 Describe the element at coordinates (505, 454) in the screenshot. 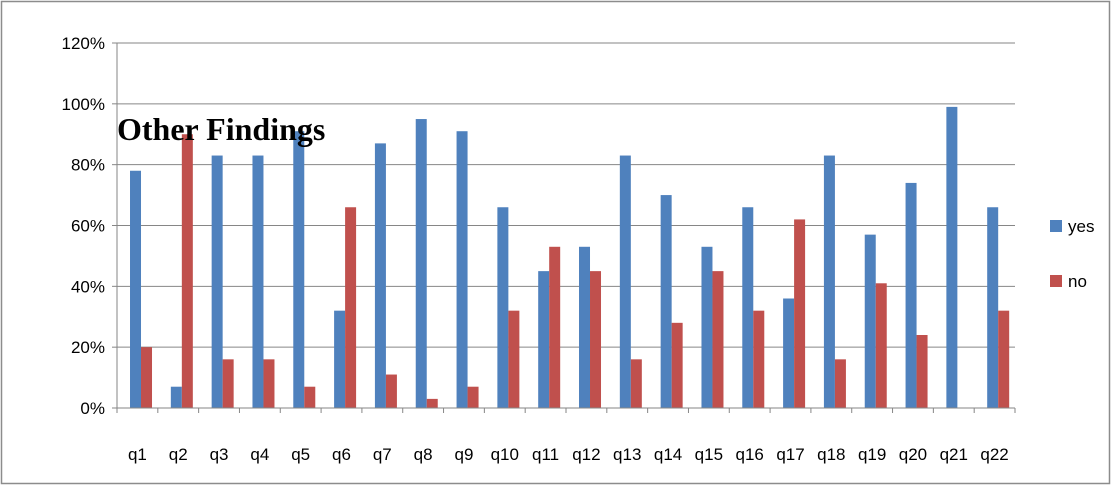

I see `x-tick-label: q10` at that location.